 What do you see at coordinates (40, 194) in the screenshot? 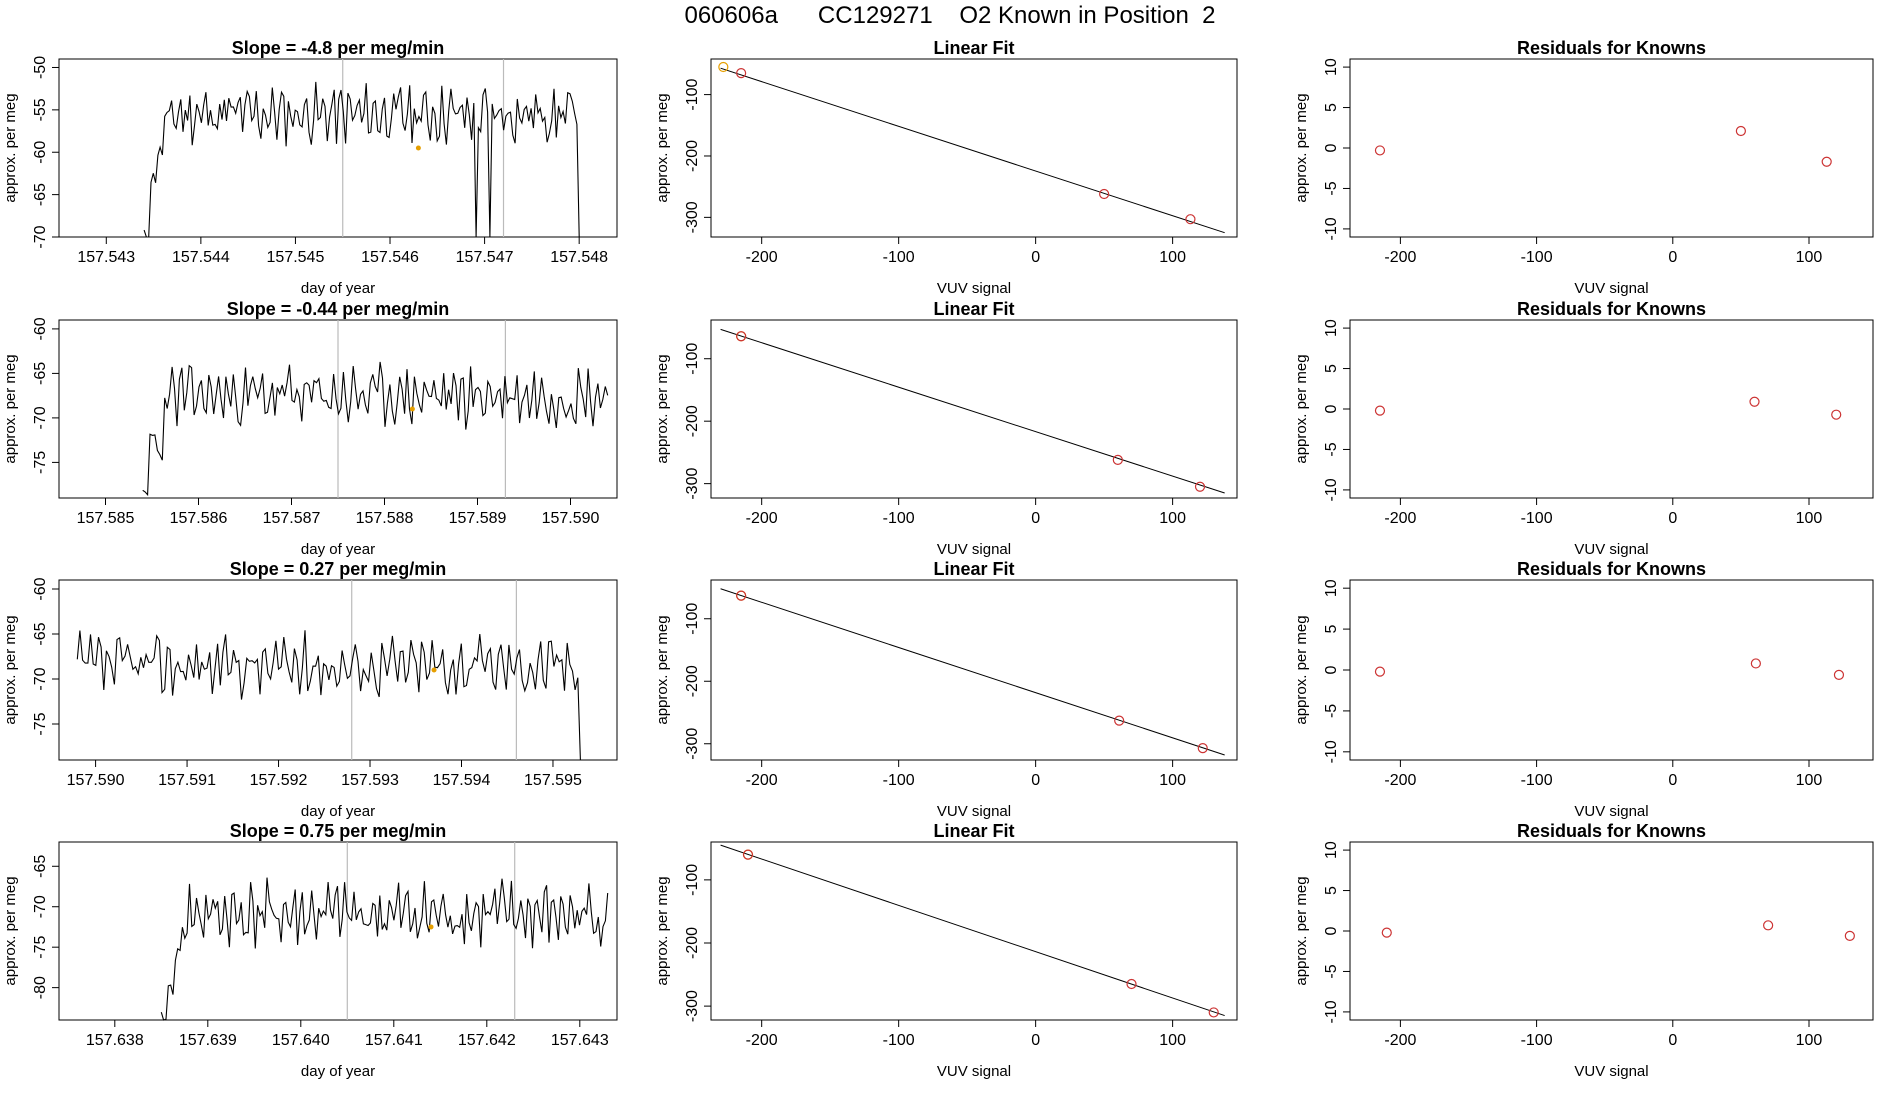
I see `timeseries-0-ytick-label: -65` at bounding box center [40, 194].